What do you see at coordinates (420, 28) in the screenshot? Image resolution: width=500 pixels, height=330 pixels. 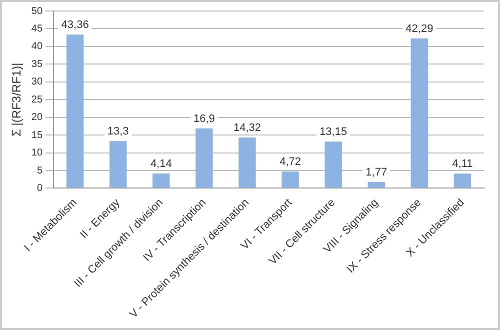 I see `data-label: 42,29` at bounding box center [420, 28].